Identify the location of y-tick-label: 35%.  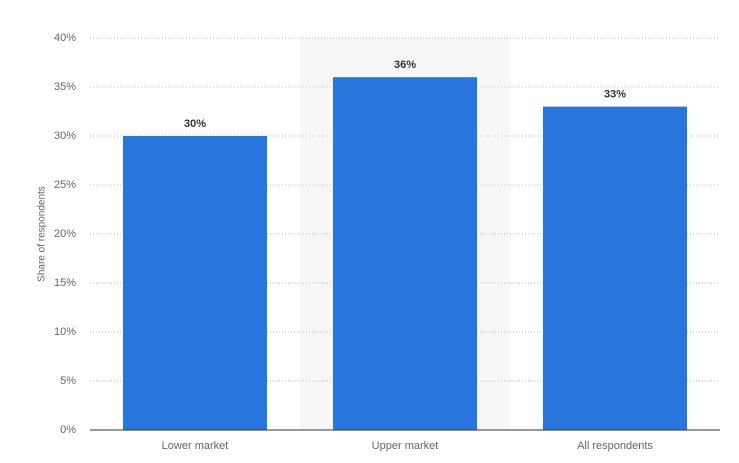
(65, 87).